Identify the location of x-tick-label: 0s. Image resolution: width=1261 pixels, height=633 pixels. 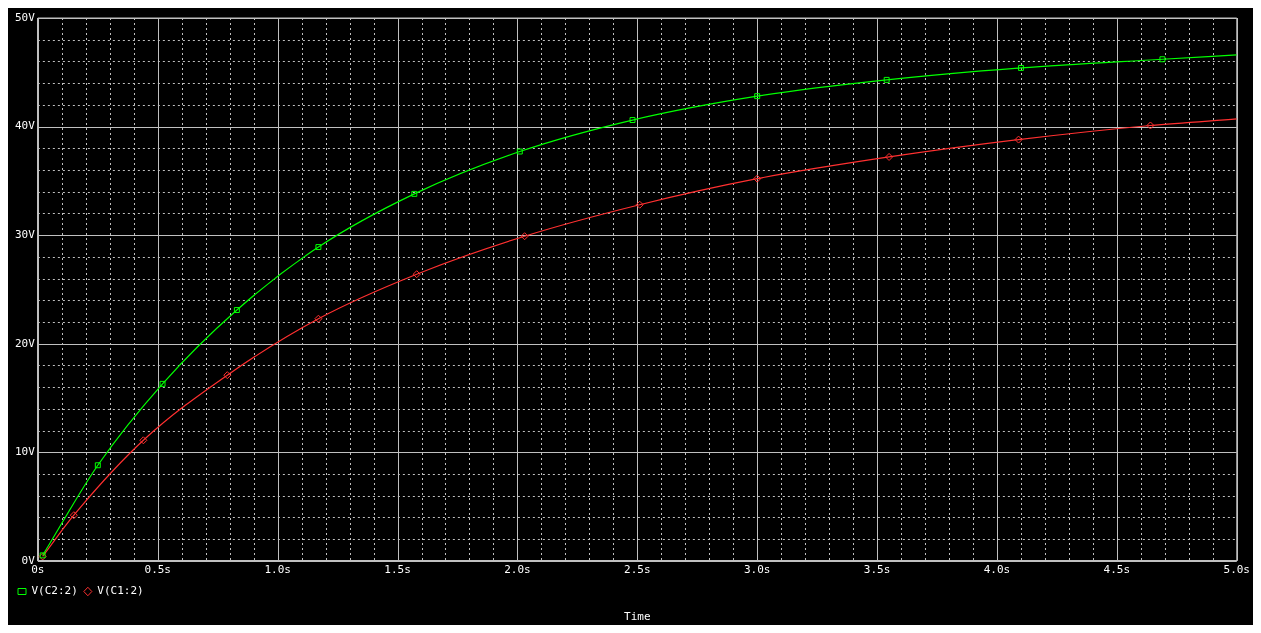
(38, 570).